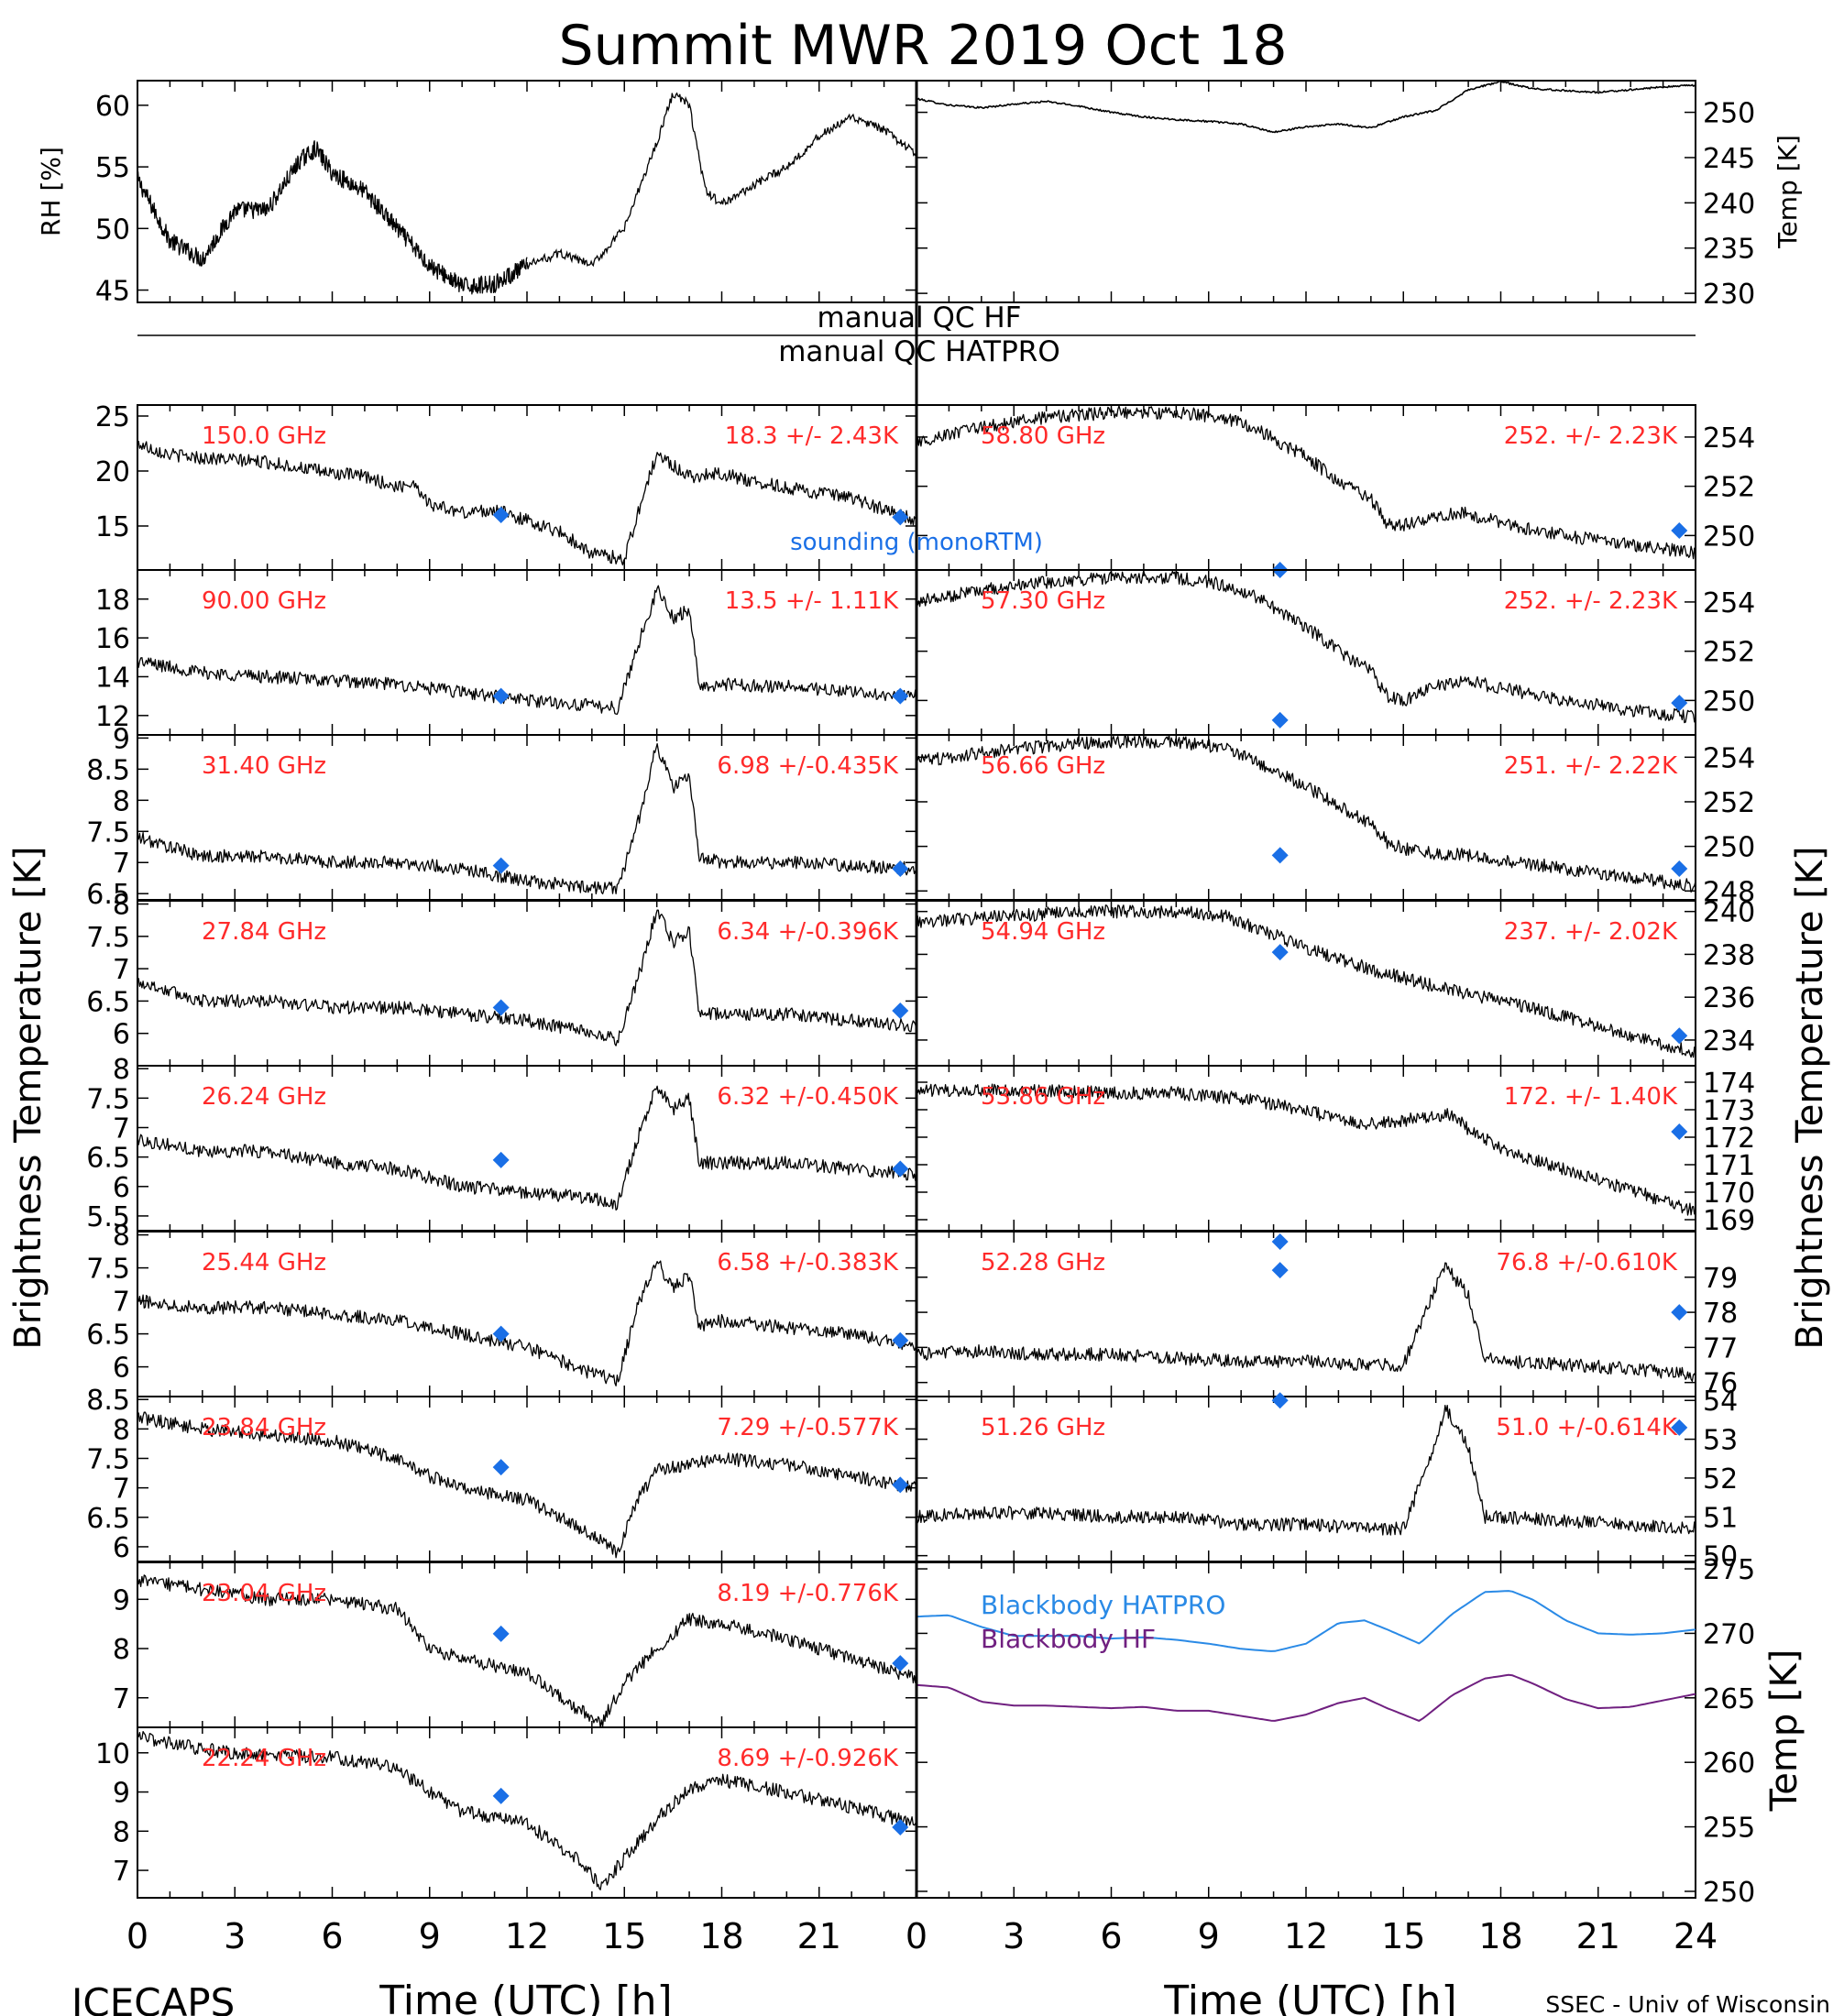 This screenshot has width=1833, height=2016. I want to click on x-tick-label: 9, so click(1209, 1936).